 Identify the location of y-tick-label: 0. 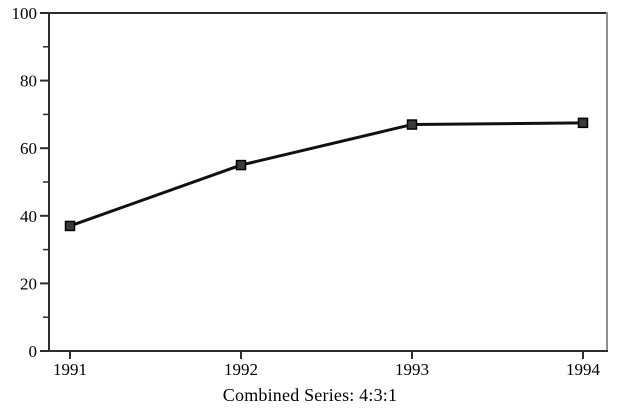
(33, 351).